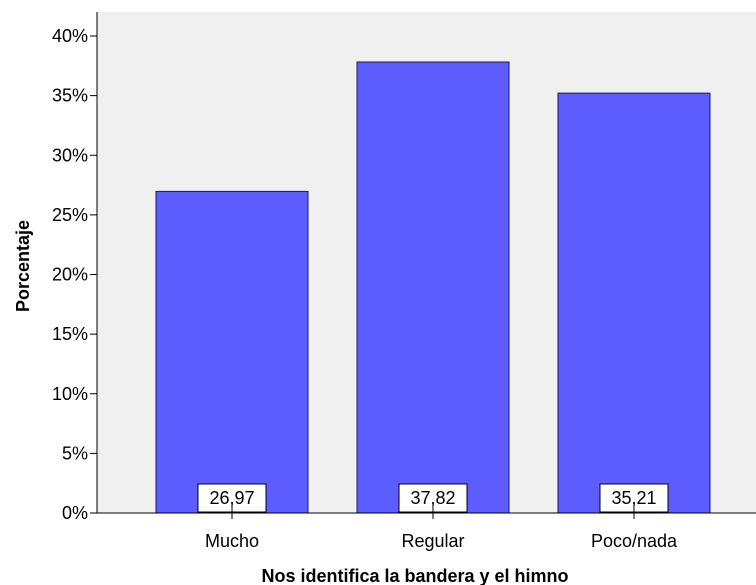 The image size is (756, 585). What do you see at coordinates (70, 275) in the screenshot?
I see `y-tick-label: 20%` at bounding box center [70, 275].